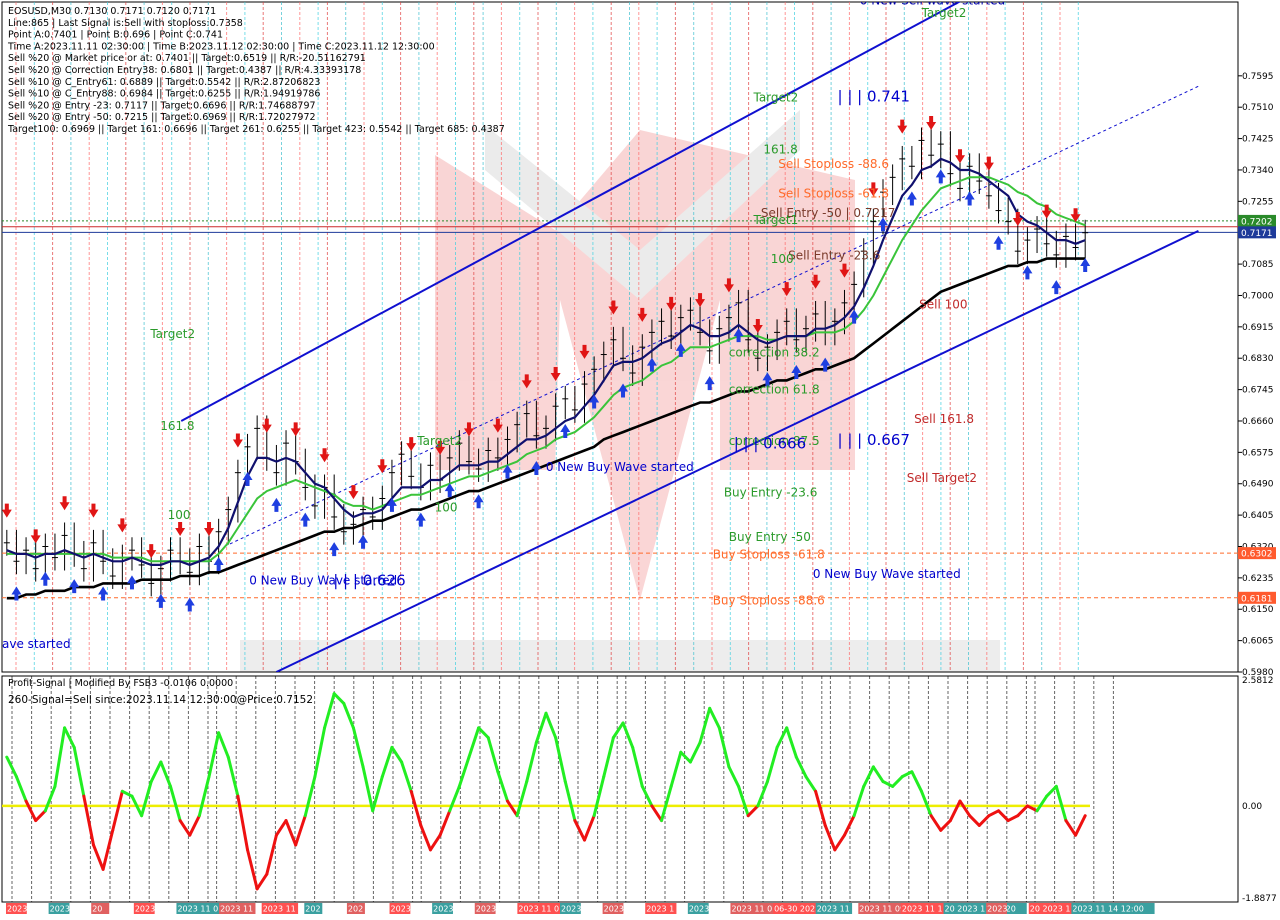 The image size is (1280, 920). What do you see at coordinates (874, 440) in the screenshot?
I see `annotation-label: | | | 0.667` at bounding box center [874, 440].